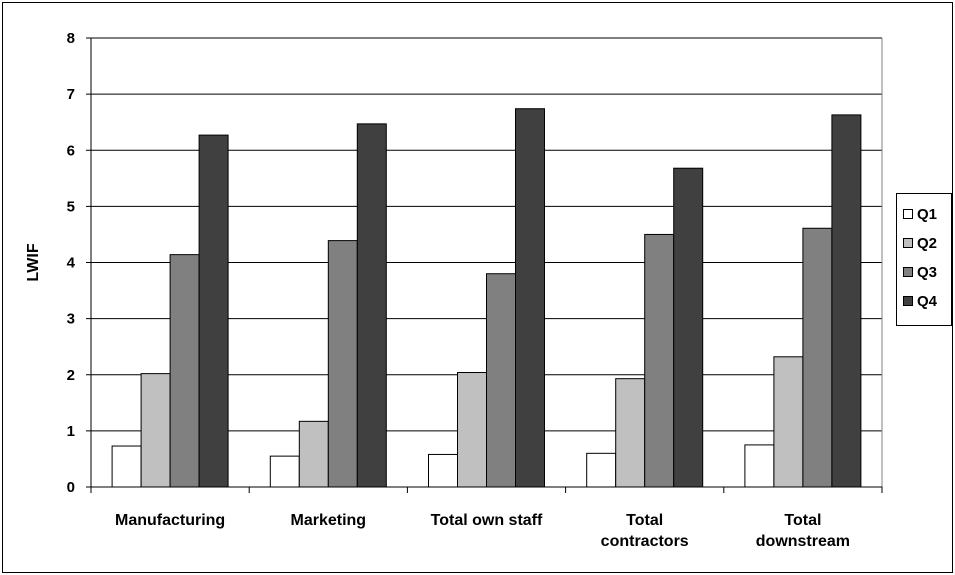  What do you see at coordinates (908, 214) in the screenshot?
I see `legend-swatch-q1` at bounding box center [908, 214].